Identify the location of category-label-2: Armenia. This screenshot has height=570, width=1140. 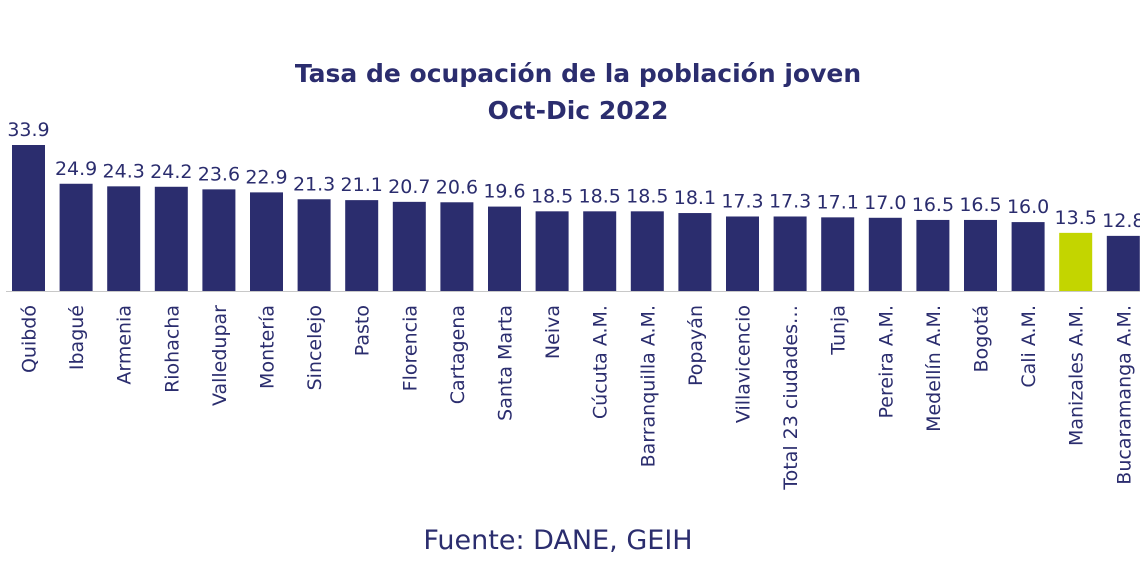
(125, 345).